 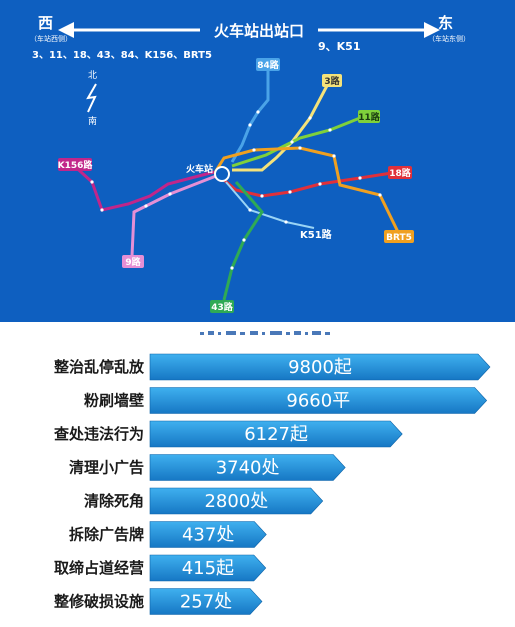 I want to click on west-label: 西, so click(x=45, y=23).